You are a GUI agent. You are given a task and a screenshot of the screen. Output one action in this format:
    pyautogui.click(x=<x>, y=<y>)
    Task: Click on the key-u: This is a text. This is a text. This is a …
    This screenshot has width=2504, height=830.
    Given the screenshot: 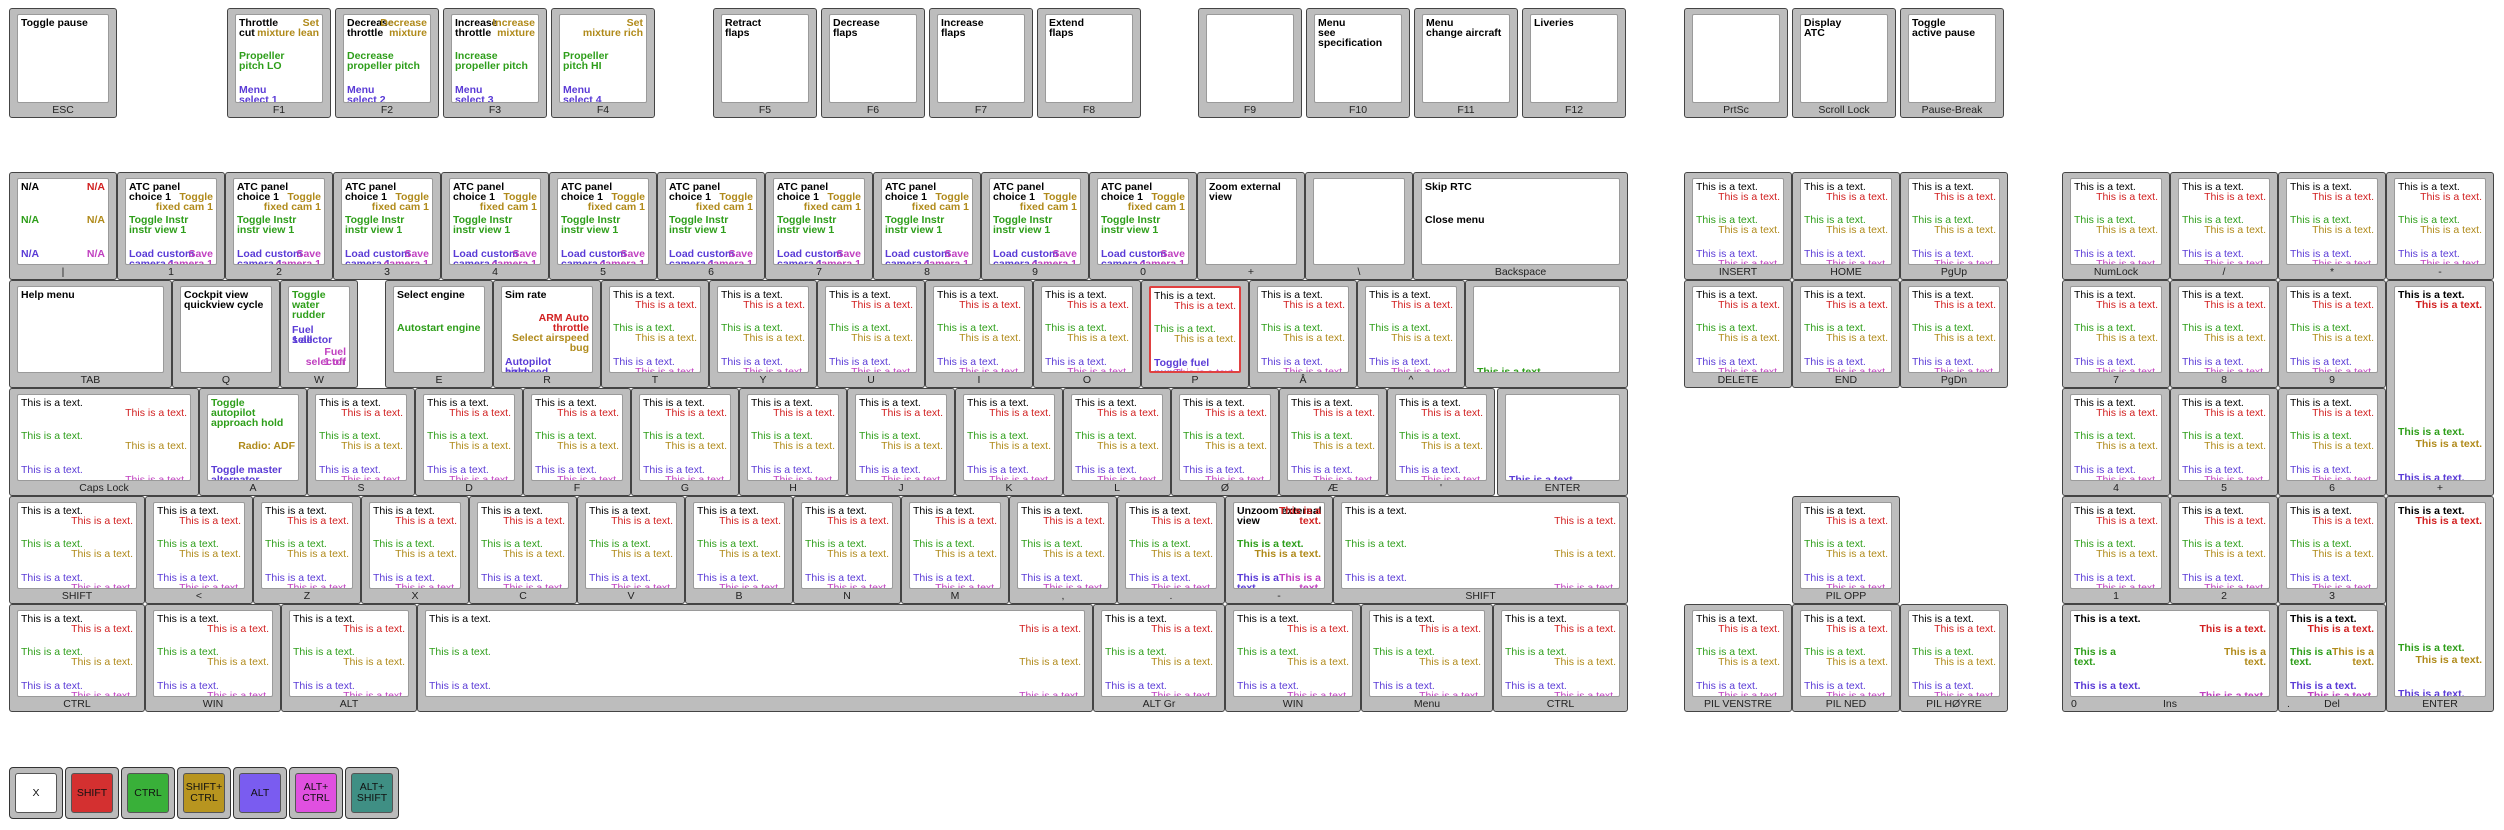 What is the action you would take?
    pyautogui.click(x=871, y=334)
    